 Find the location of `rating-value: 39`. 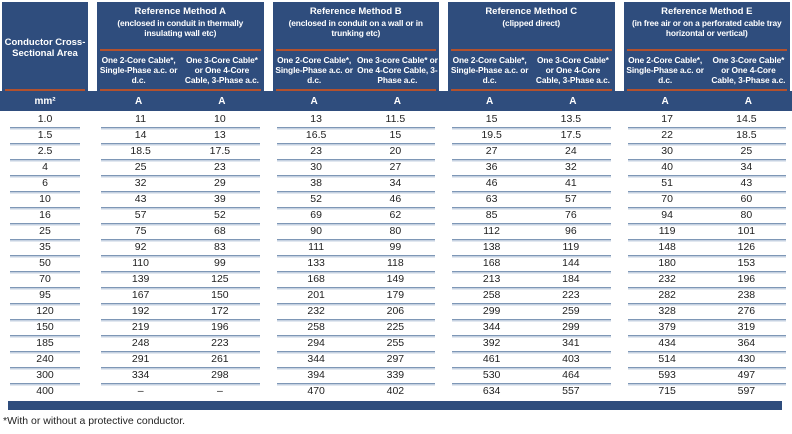

rating-value: 39 is located at coordinates (220, 198).